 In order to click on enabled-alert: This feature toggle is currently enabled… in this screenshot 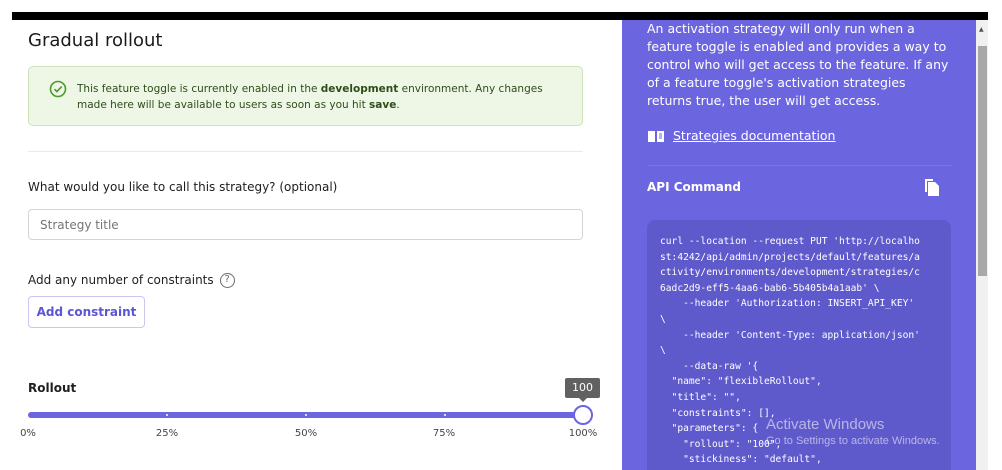, I will do `click(305, 96)`.